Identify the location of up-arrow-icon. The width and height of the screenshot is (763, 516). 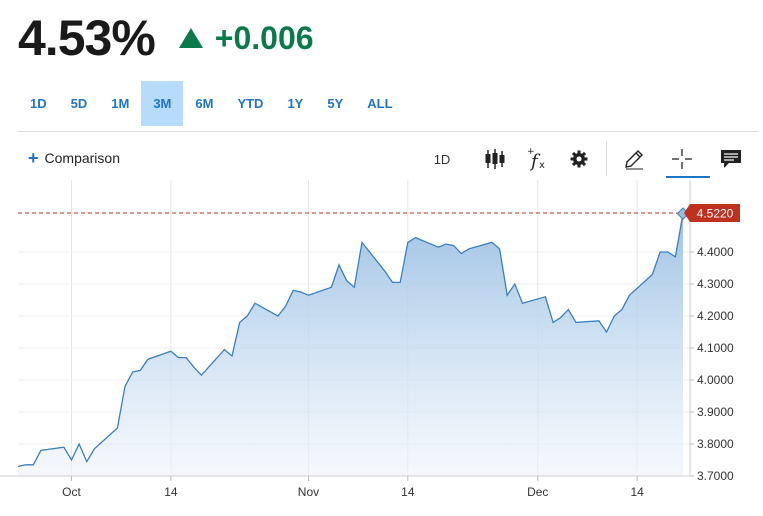
(190, 38).